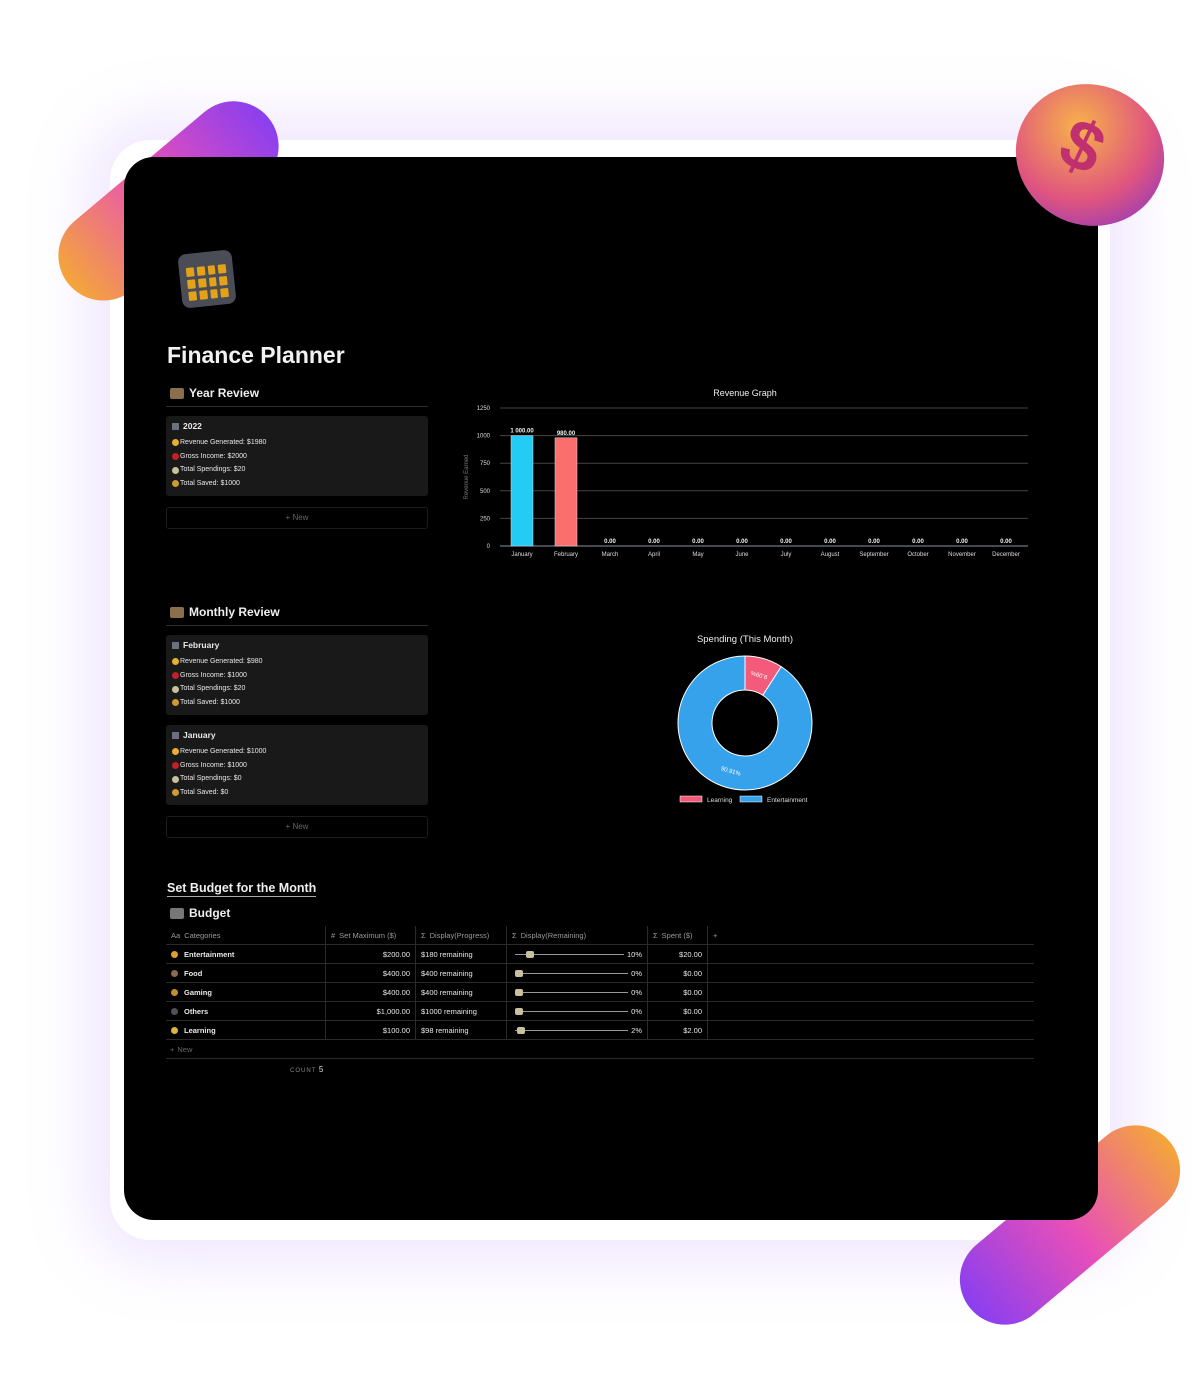  I want to click on column-type-icon: Aa, so click(176, 935).